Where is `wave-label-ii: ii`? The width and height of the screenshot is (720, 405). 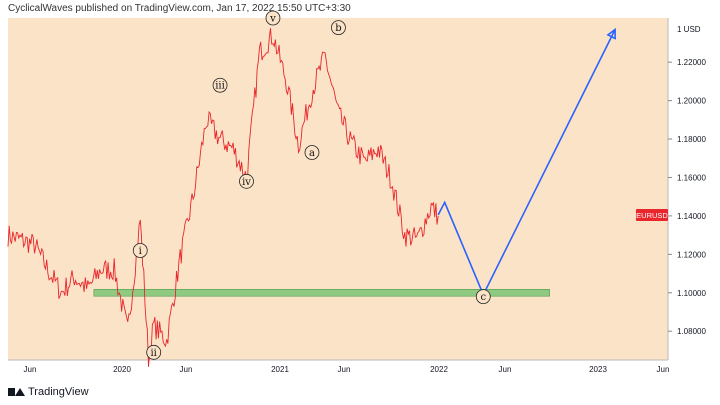
wave-label-ii: ii is located at coordinates (154, 352).